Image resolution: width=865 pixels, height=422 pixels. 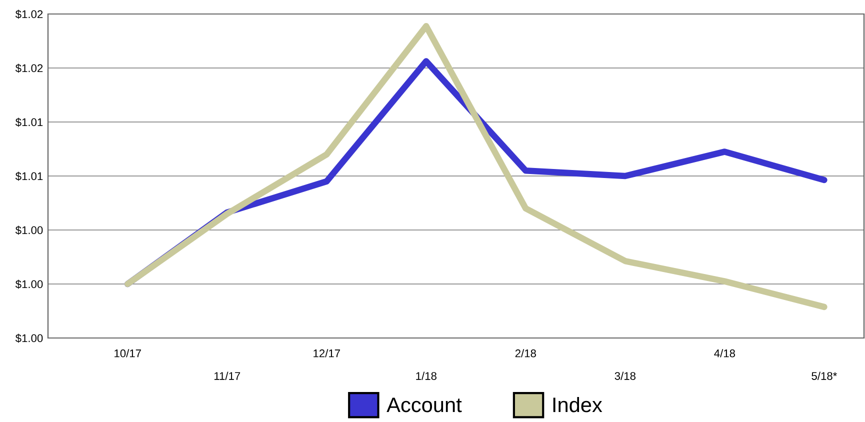 I want to click on x-tick-label: 2/18, so click(x=525, y=353).